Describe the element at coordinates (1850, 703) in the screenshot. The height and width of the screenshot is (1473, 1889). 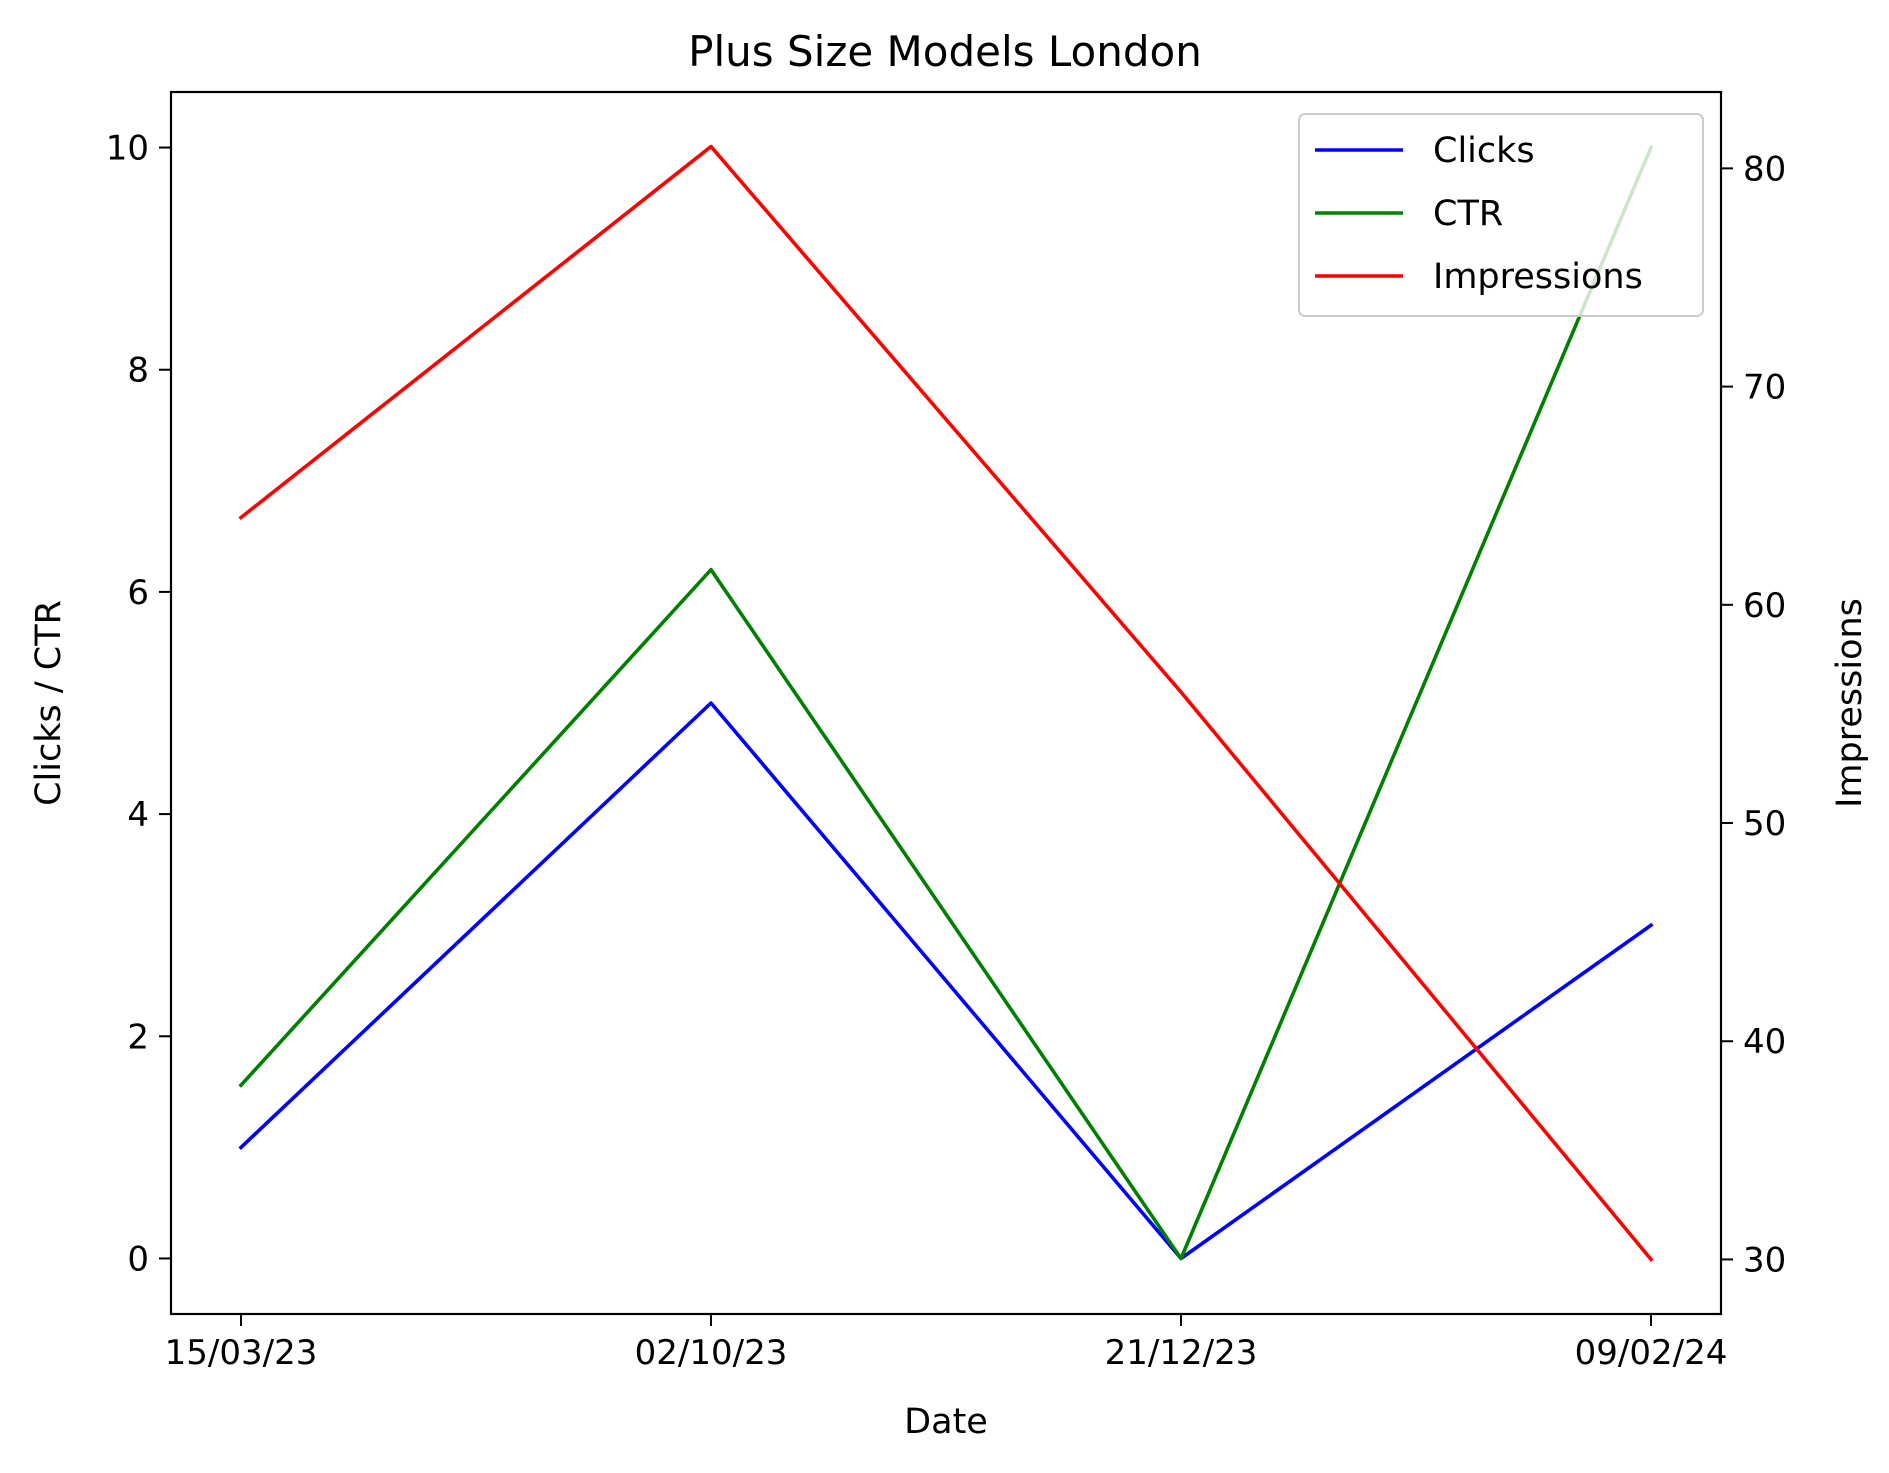
I see `y2-axis-label: Impressions` at that location.